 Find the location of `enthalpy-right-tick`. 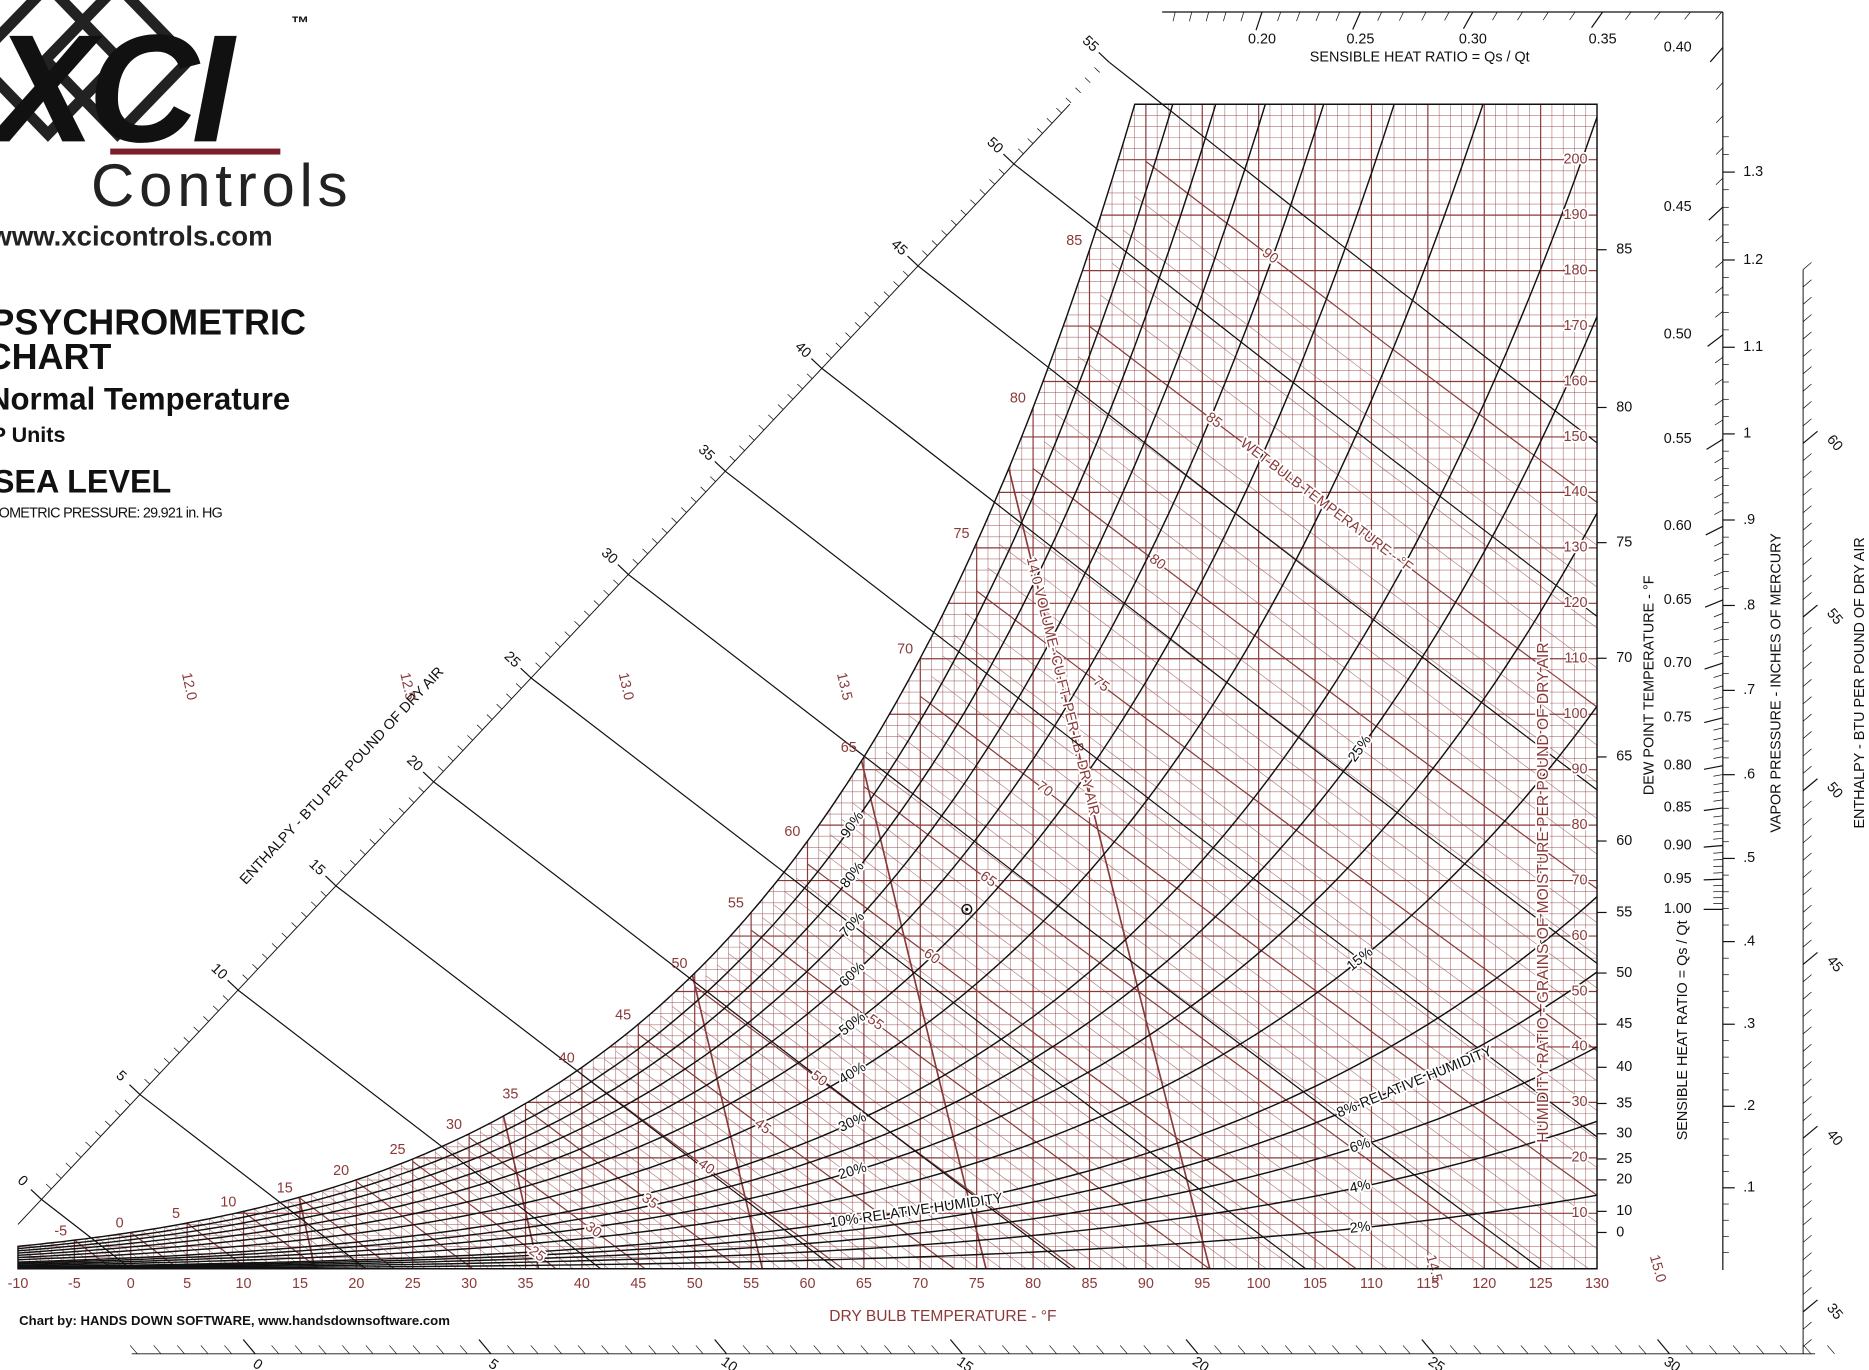

enthalpy-right-tick is located at coordinates (1810, 1306).